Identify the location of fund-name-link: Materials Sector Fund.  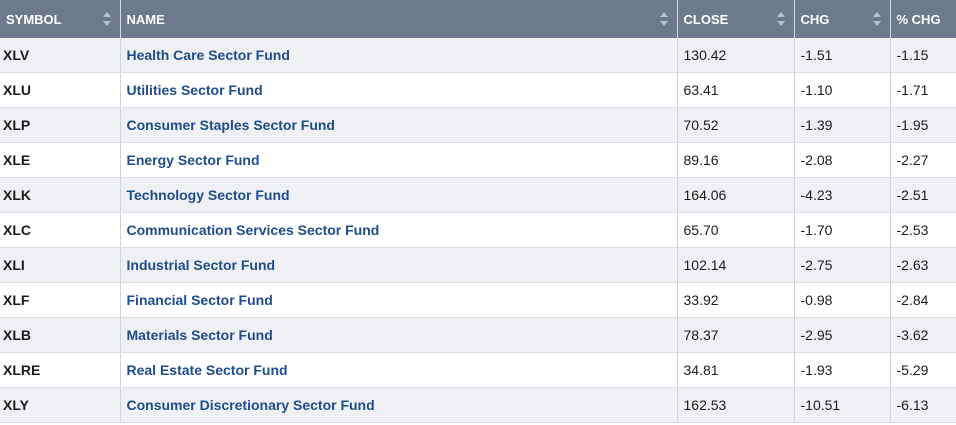
(199, 335).